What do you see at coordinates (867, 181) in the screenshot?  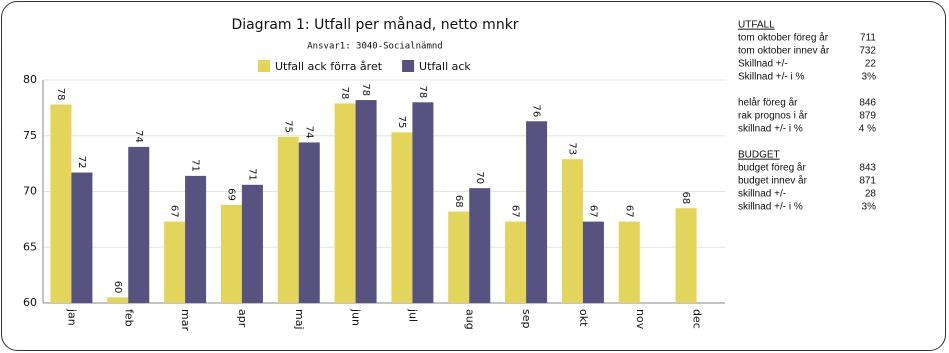 I see `panel-value: 871` at bounding box center [867, 181].